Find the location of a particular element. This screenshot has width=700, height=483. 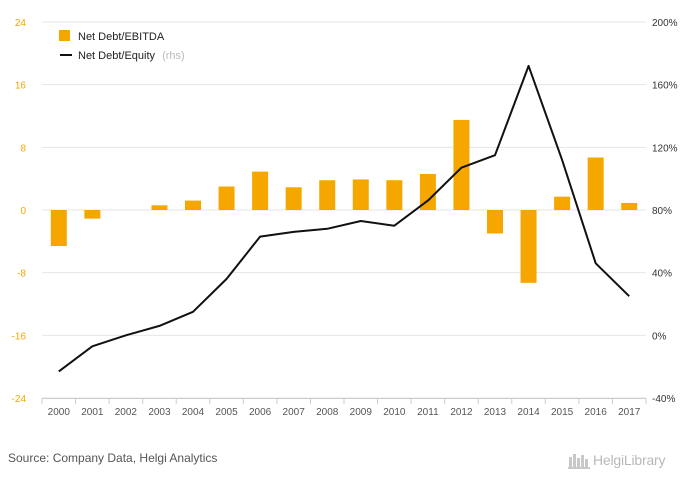

left-tick-label: 0 is located at coordinates (23, 211).